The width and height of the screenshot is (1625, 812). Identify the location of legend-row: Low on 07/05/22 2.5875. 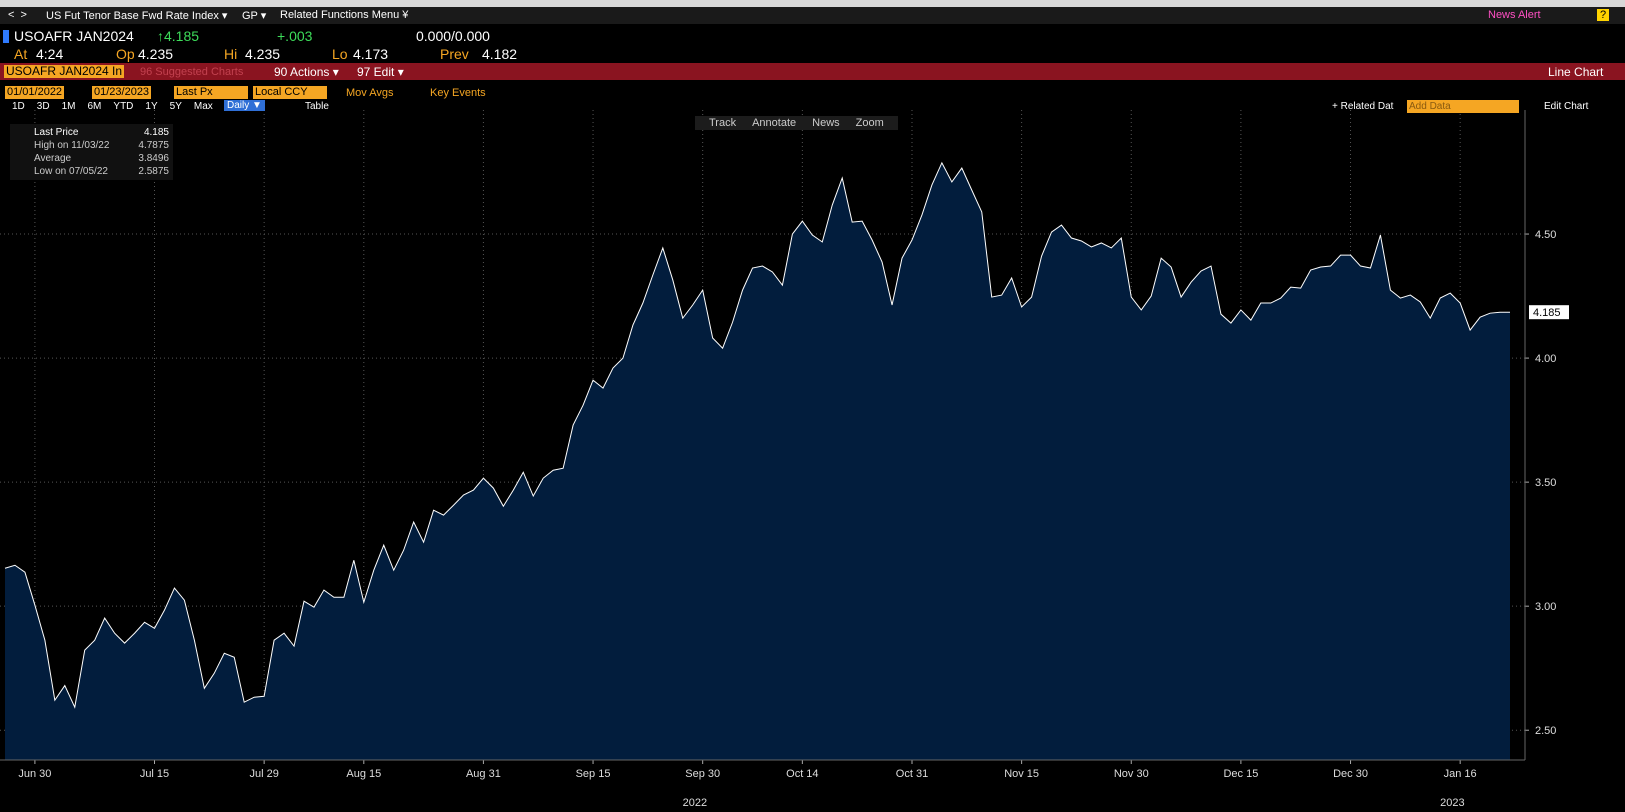
(91, 171).